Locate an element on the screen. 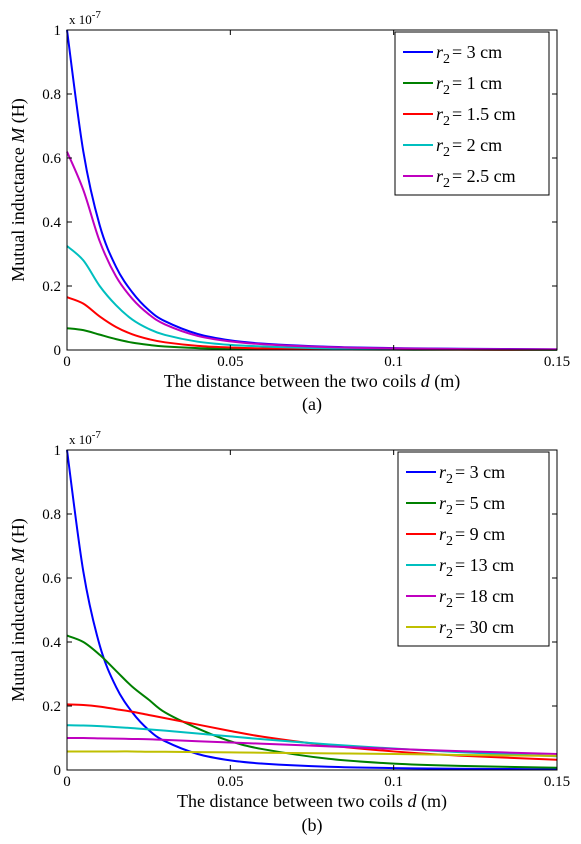  legend-entry-3: r2 = 9 cm is located at coordinates (472, 536).